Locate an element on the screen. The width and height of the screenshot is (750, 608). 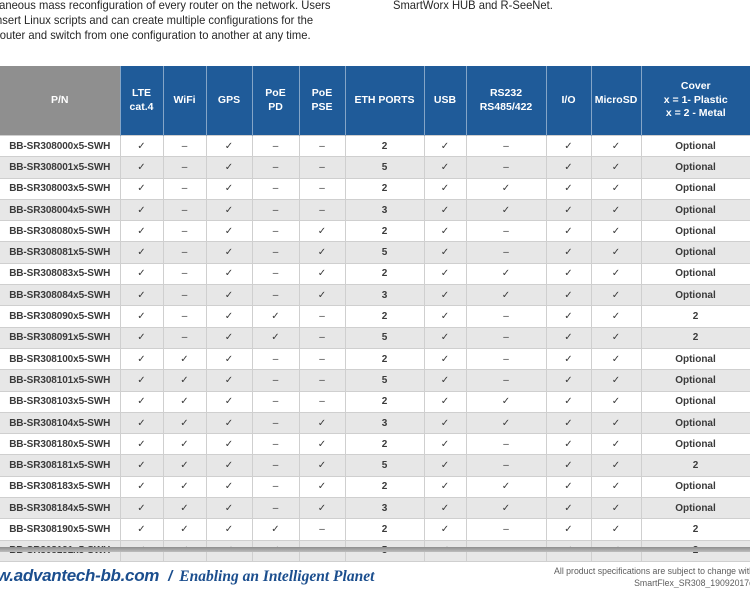
table-row: BB-SR308081x5-SWH ✓ – ✓ – ✓ 5 ✓ – ✓ ✓ Optional is located at coordinates (375, 252).